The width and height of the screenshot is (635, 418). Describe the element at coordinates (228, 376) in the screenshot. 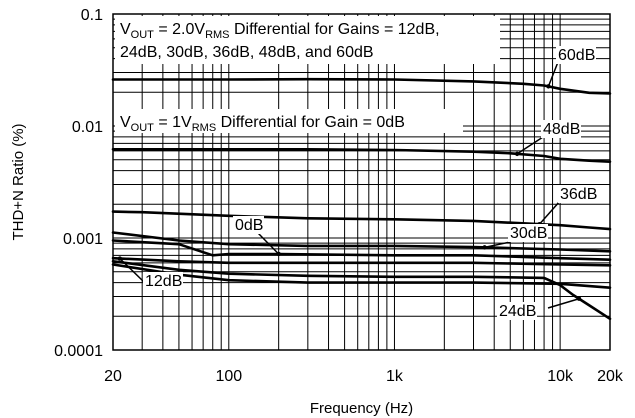

I see `x-tick-label: 100` at that location.